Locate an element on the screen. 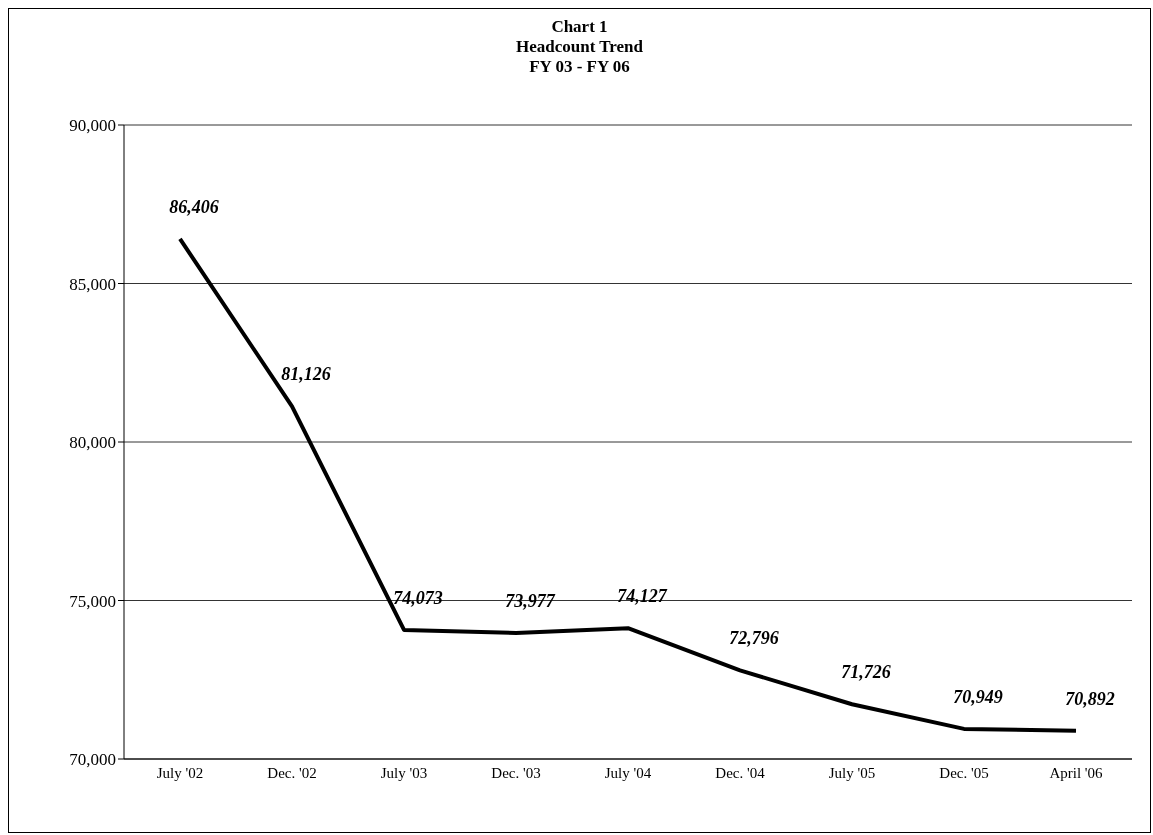 The image size is (1153, 835). data-label: 70,892 is located at coordinates (1090, 698).